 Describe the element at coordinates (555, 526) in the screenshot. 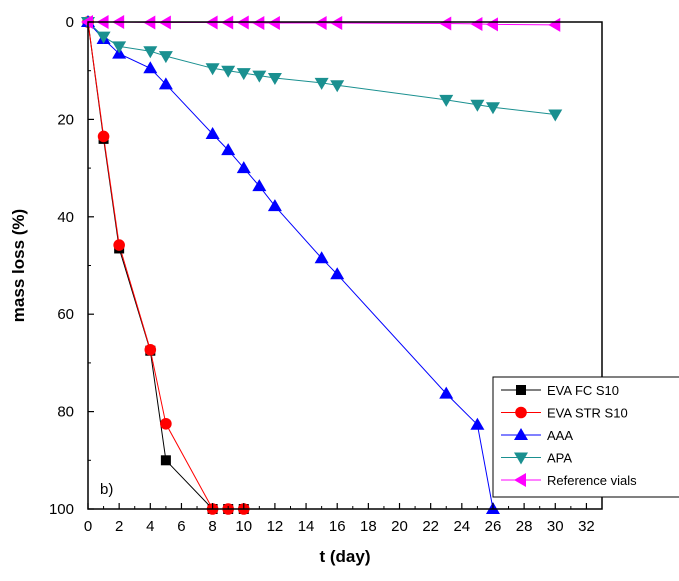

I see `x-tick-label: 30` at that location.